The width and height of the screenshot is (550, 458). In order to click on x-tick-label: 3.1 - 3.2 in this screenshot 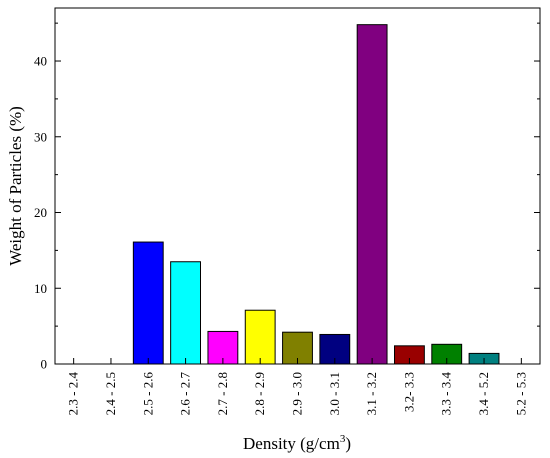, I will do `click(371, 393)`.